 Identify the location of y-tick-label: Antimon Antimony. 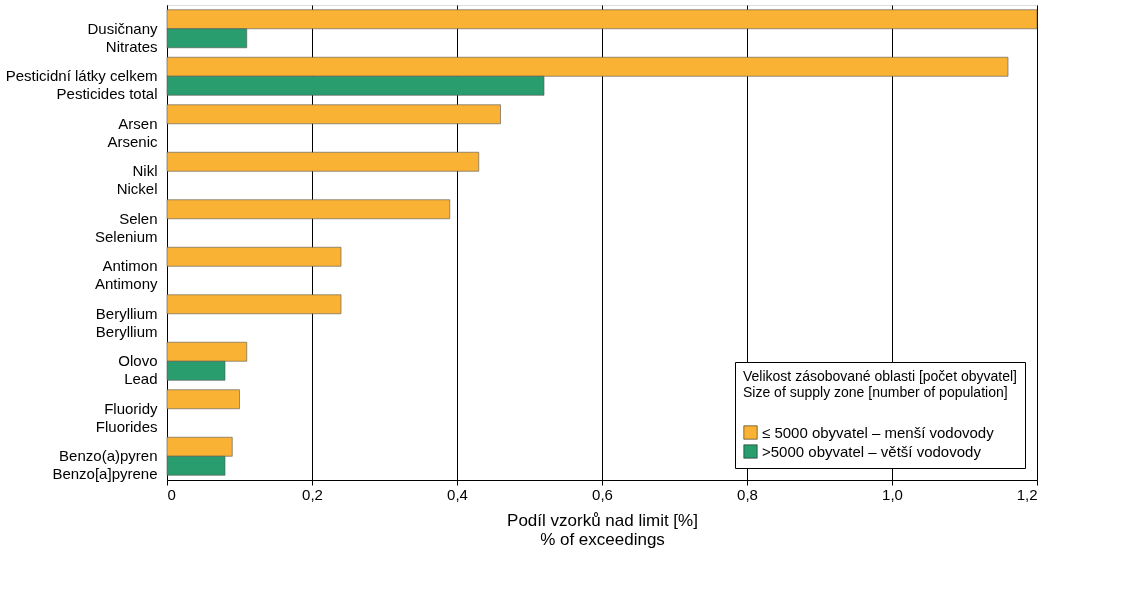
(126, 275).